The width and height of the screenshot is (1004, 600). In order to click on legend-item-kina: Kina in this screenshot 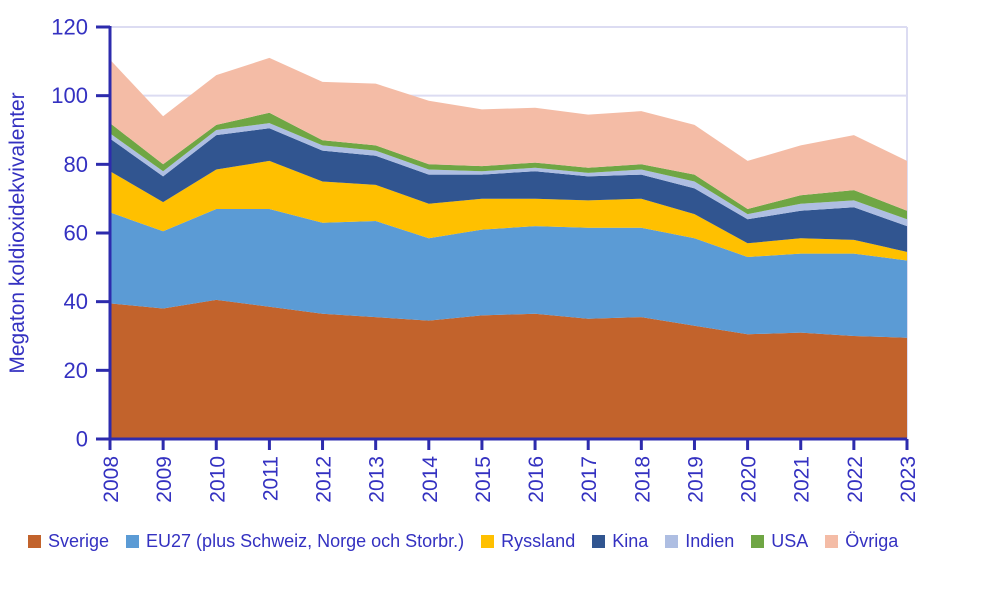, I will do `click(620, 541)`.